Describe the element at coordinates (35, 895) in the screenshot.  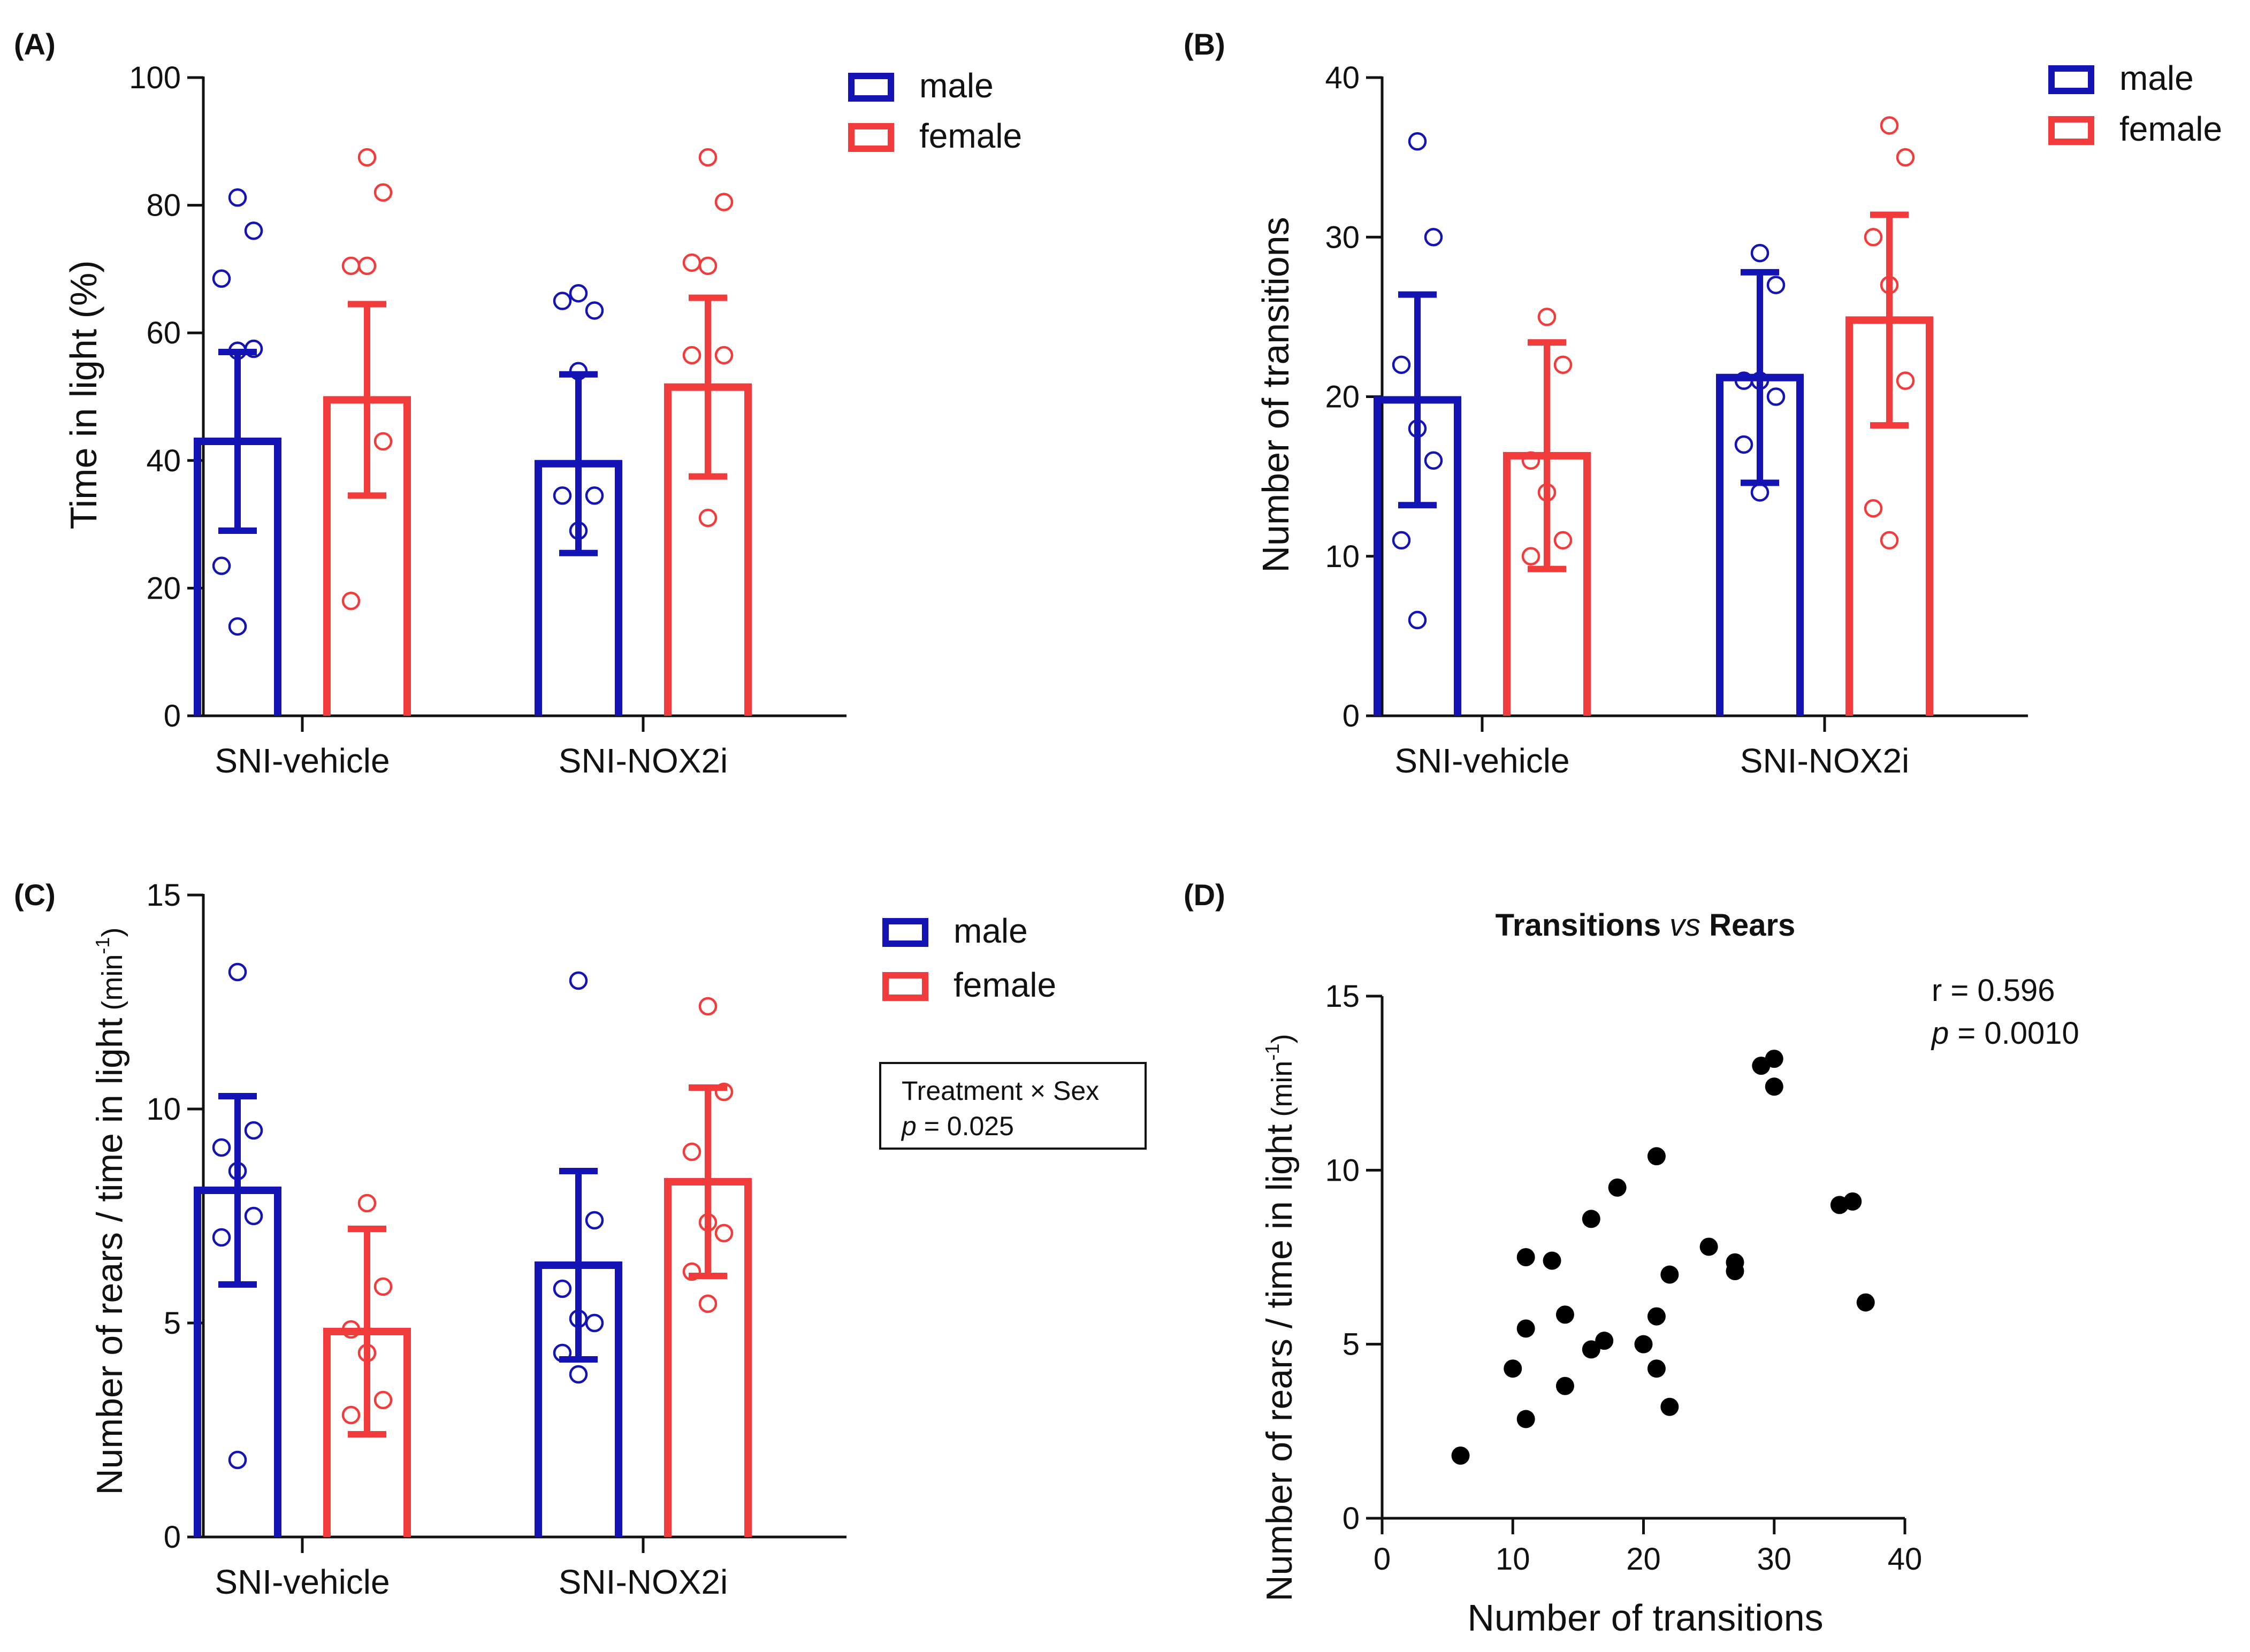
I see `panel-label-c: (C)` at that location.